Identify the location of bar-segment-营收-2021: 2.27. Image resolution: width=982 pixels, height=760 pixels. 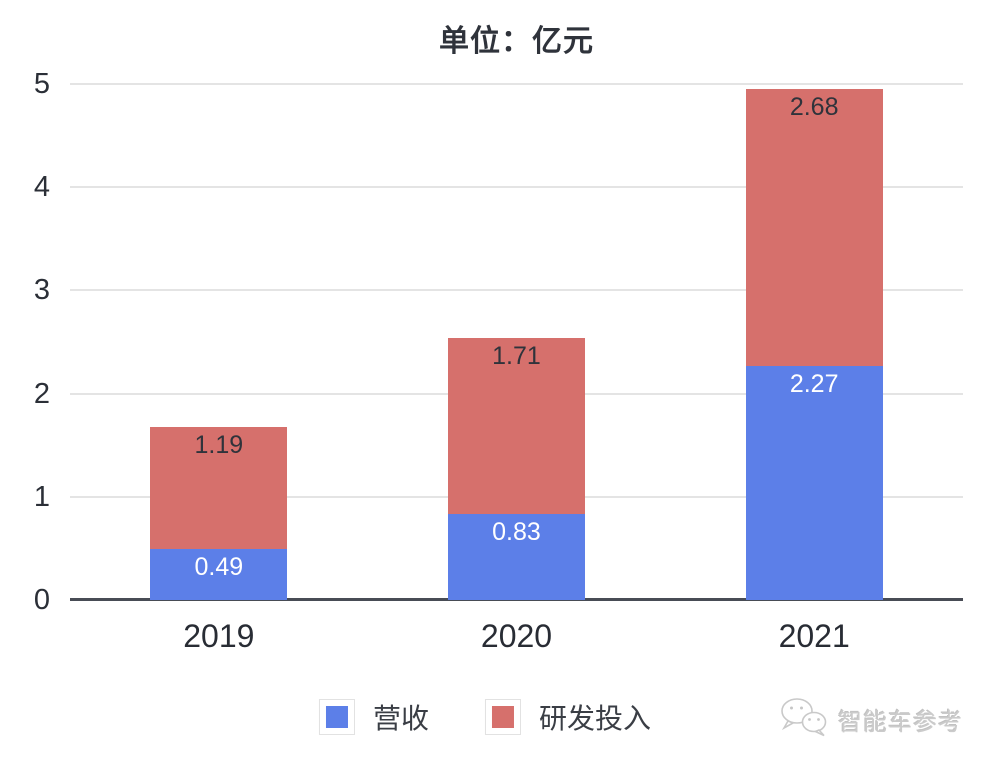
(814, 482).